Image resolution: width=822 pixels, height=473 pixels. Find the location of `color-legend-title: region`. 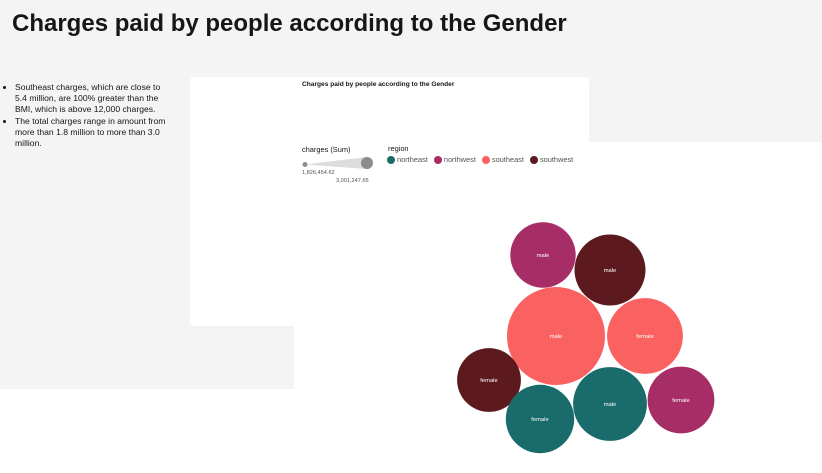

color-legend-title: region is located at coordinates (398, 148).